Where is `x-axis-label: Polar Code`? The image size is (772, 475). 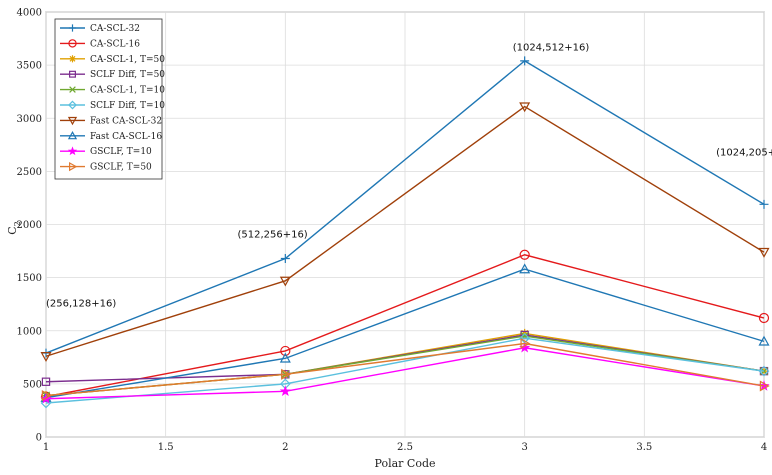
x-axis-label: Polar Code is located at coordinates (405, 463).